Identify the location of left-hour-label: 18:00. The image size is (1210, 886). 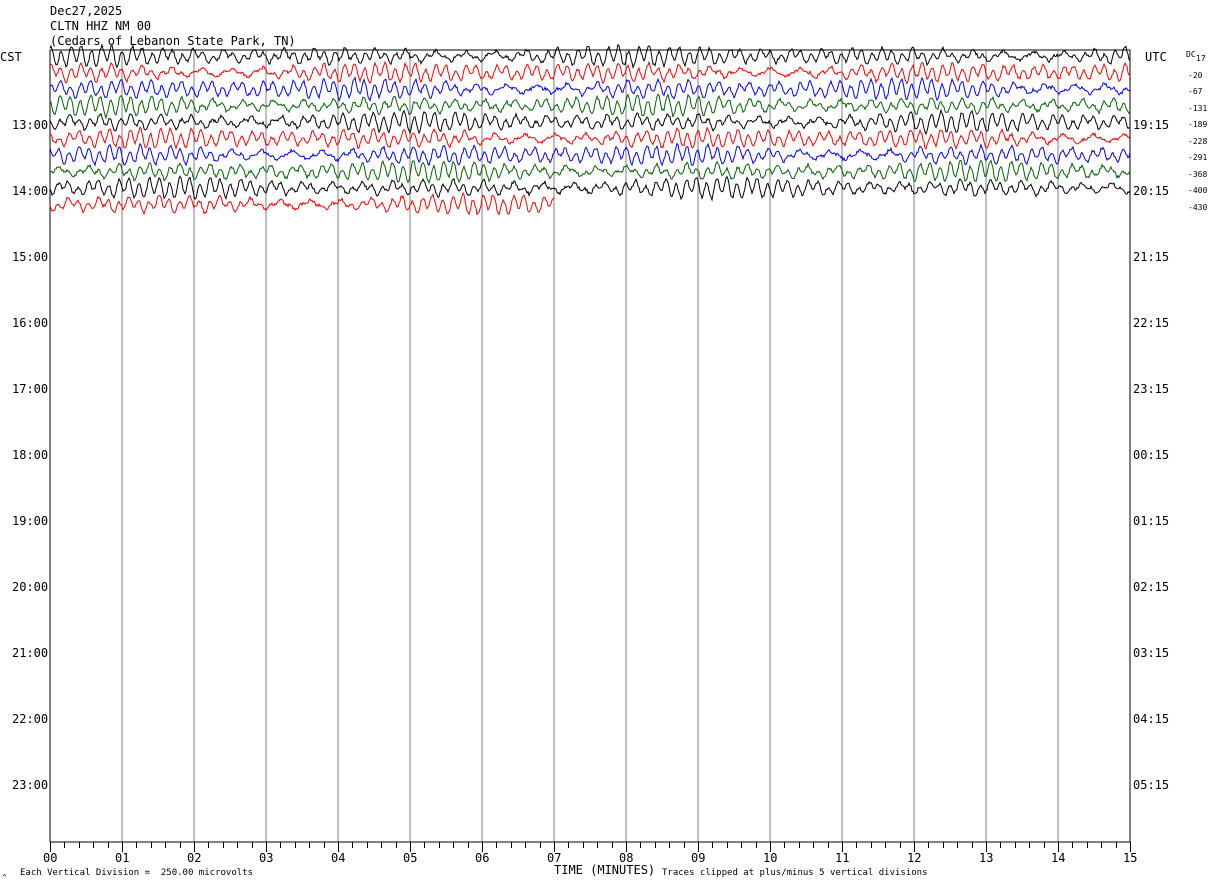
(30, 455).